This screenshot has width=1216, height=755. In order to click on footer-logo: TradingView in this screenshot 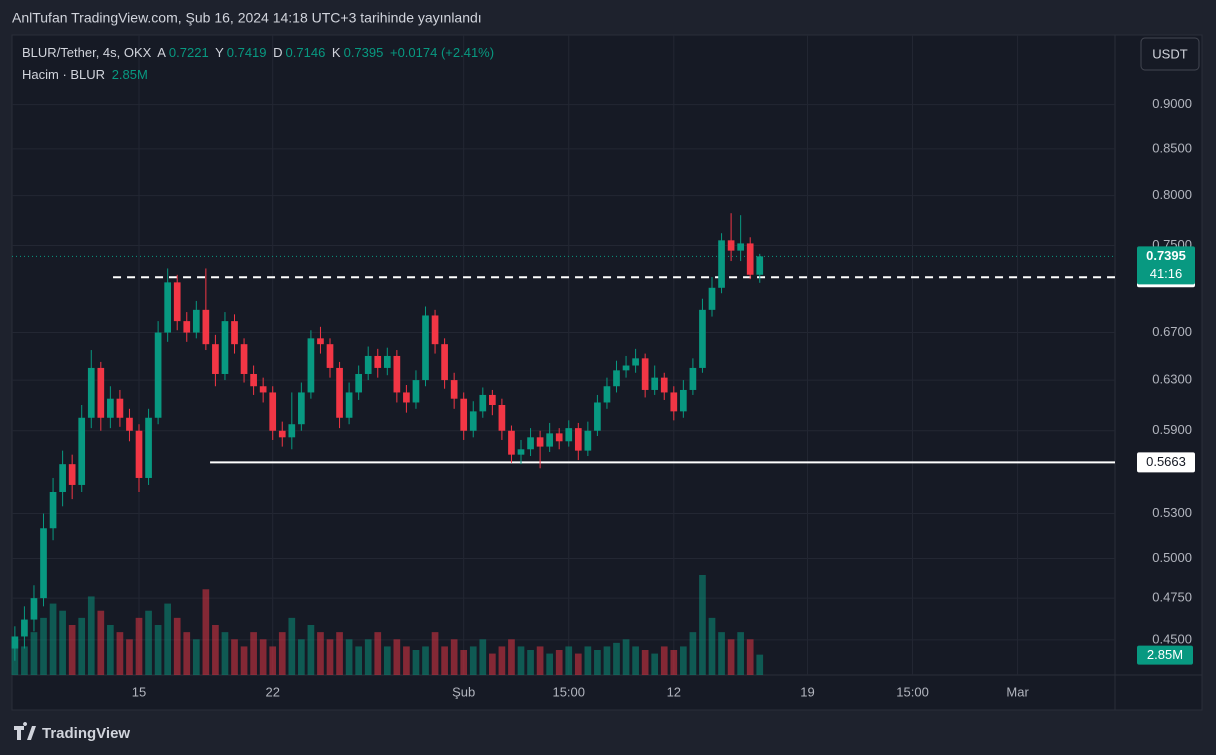, I will do `click(72, 732)`.